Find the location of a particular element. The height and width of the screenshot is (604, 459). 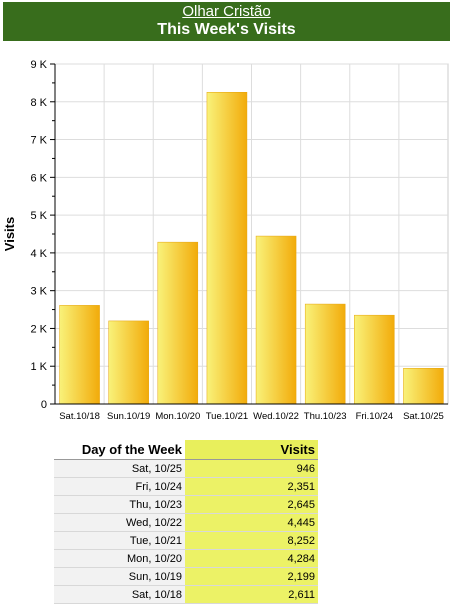

visits-cell: 4,445 is located at coordinates (251, 522).